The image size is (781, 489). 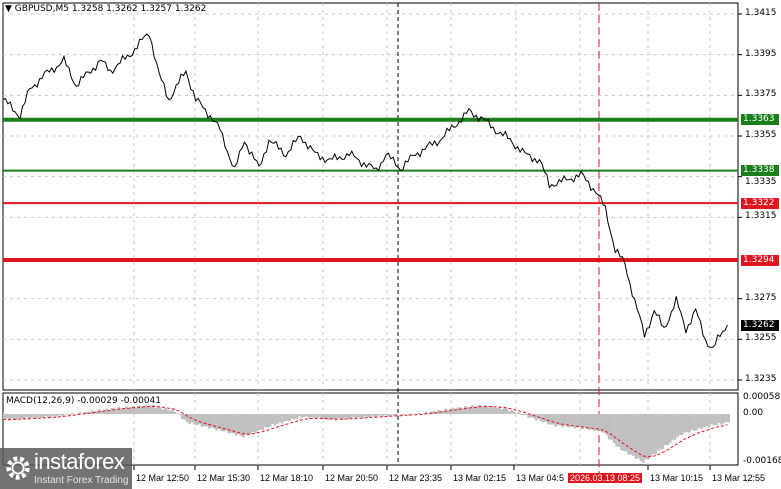 I want to click on time-tick-label: 12 Mar 23:35, so click(x=416, y=478).